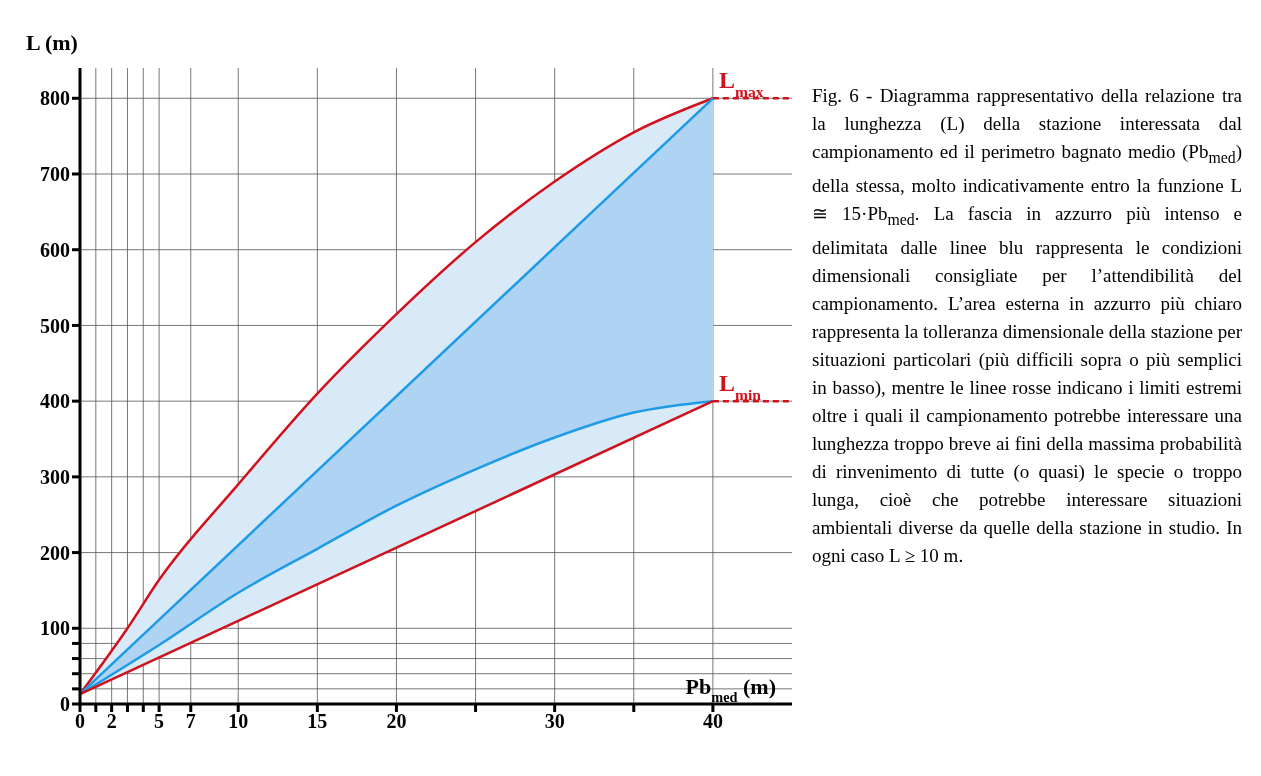 The height and width of the screenshot is (776, 1261). What do you see at coordinates (80, 721) in the screenshot?
I see `x-tick-label: 0` at bounding box center [80, 721].